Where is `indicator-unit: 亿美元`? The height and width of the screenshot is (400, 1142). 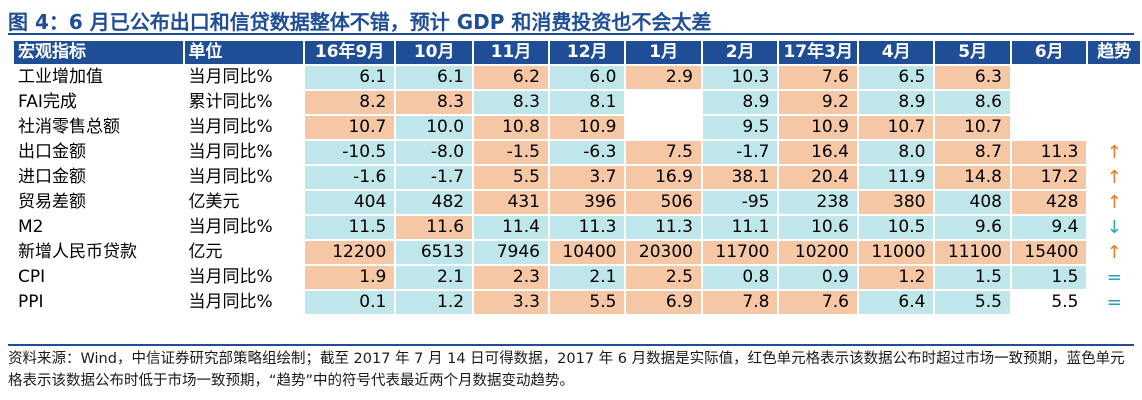 indicator-unit: 亿美元 is located at coordinates (214, 202).